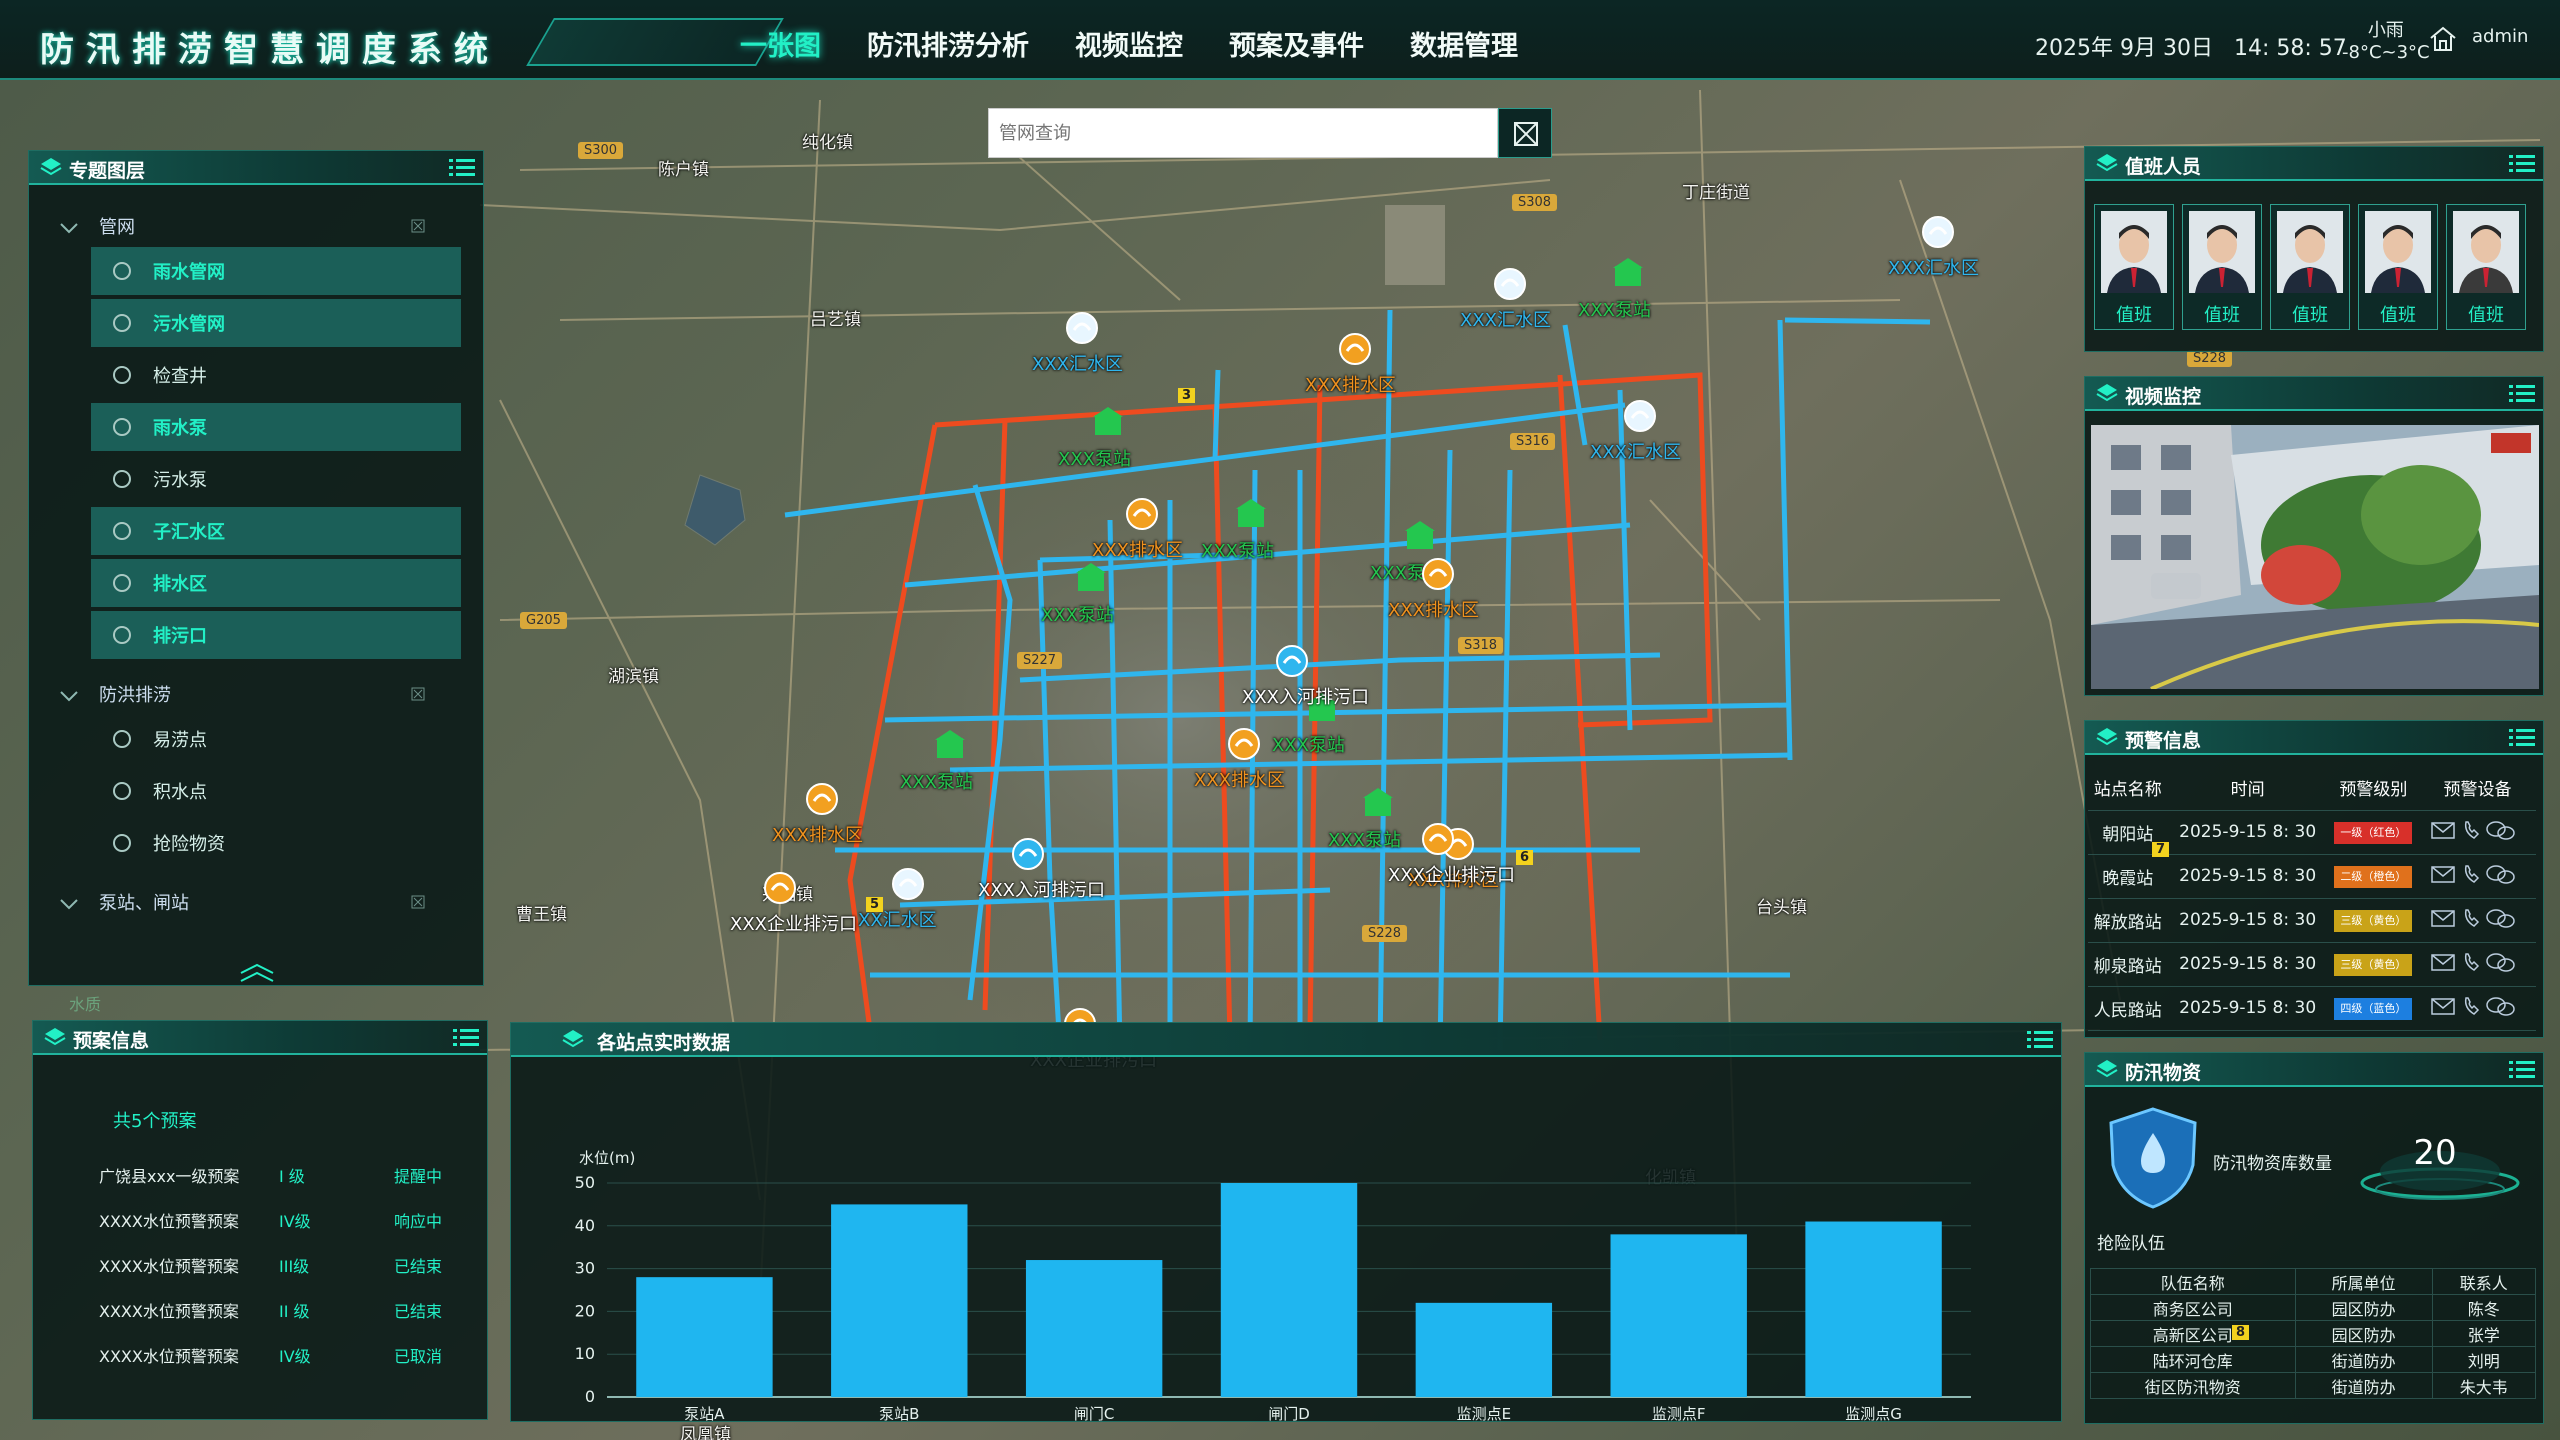 The width and height of the screenshot is (2560, 1440). Describe the element at coordinates (2312, 920) in the screenshot. I see `warning-row: 解放路站 2025-9-15 8: 30 三级（黄色）` at that location.